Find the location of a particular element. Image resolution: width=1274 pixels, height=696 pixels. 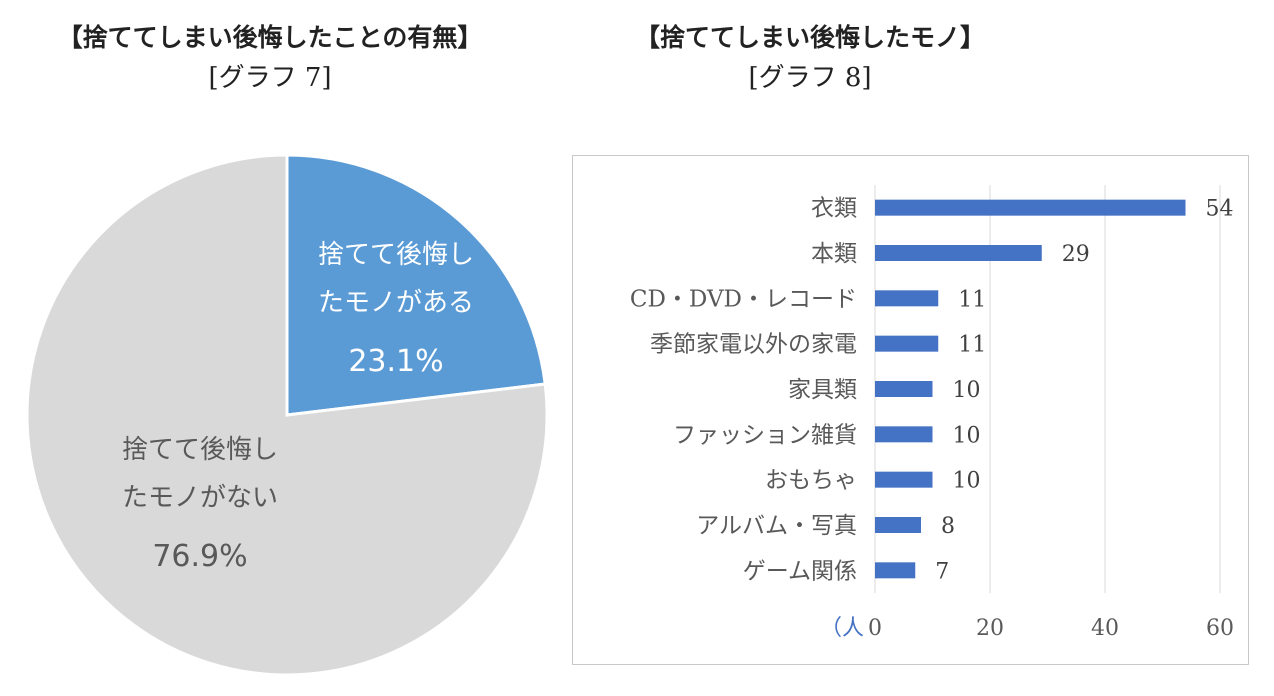

x-tick-label: 40 is located at coordinates (1105, 628).